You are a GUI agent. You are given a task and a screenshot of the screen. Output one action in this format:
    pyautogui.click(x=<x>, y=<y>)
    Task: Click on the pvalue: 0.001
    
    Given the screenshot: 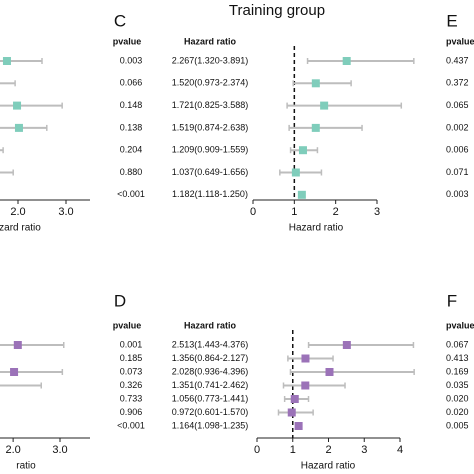 What is the action you would take?
    pyautogui.click(x=131, y=344)
    